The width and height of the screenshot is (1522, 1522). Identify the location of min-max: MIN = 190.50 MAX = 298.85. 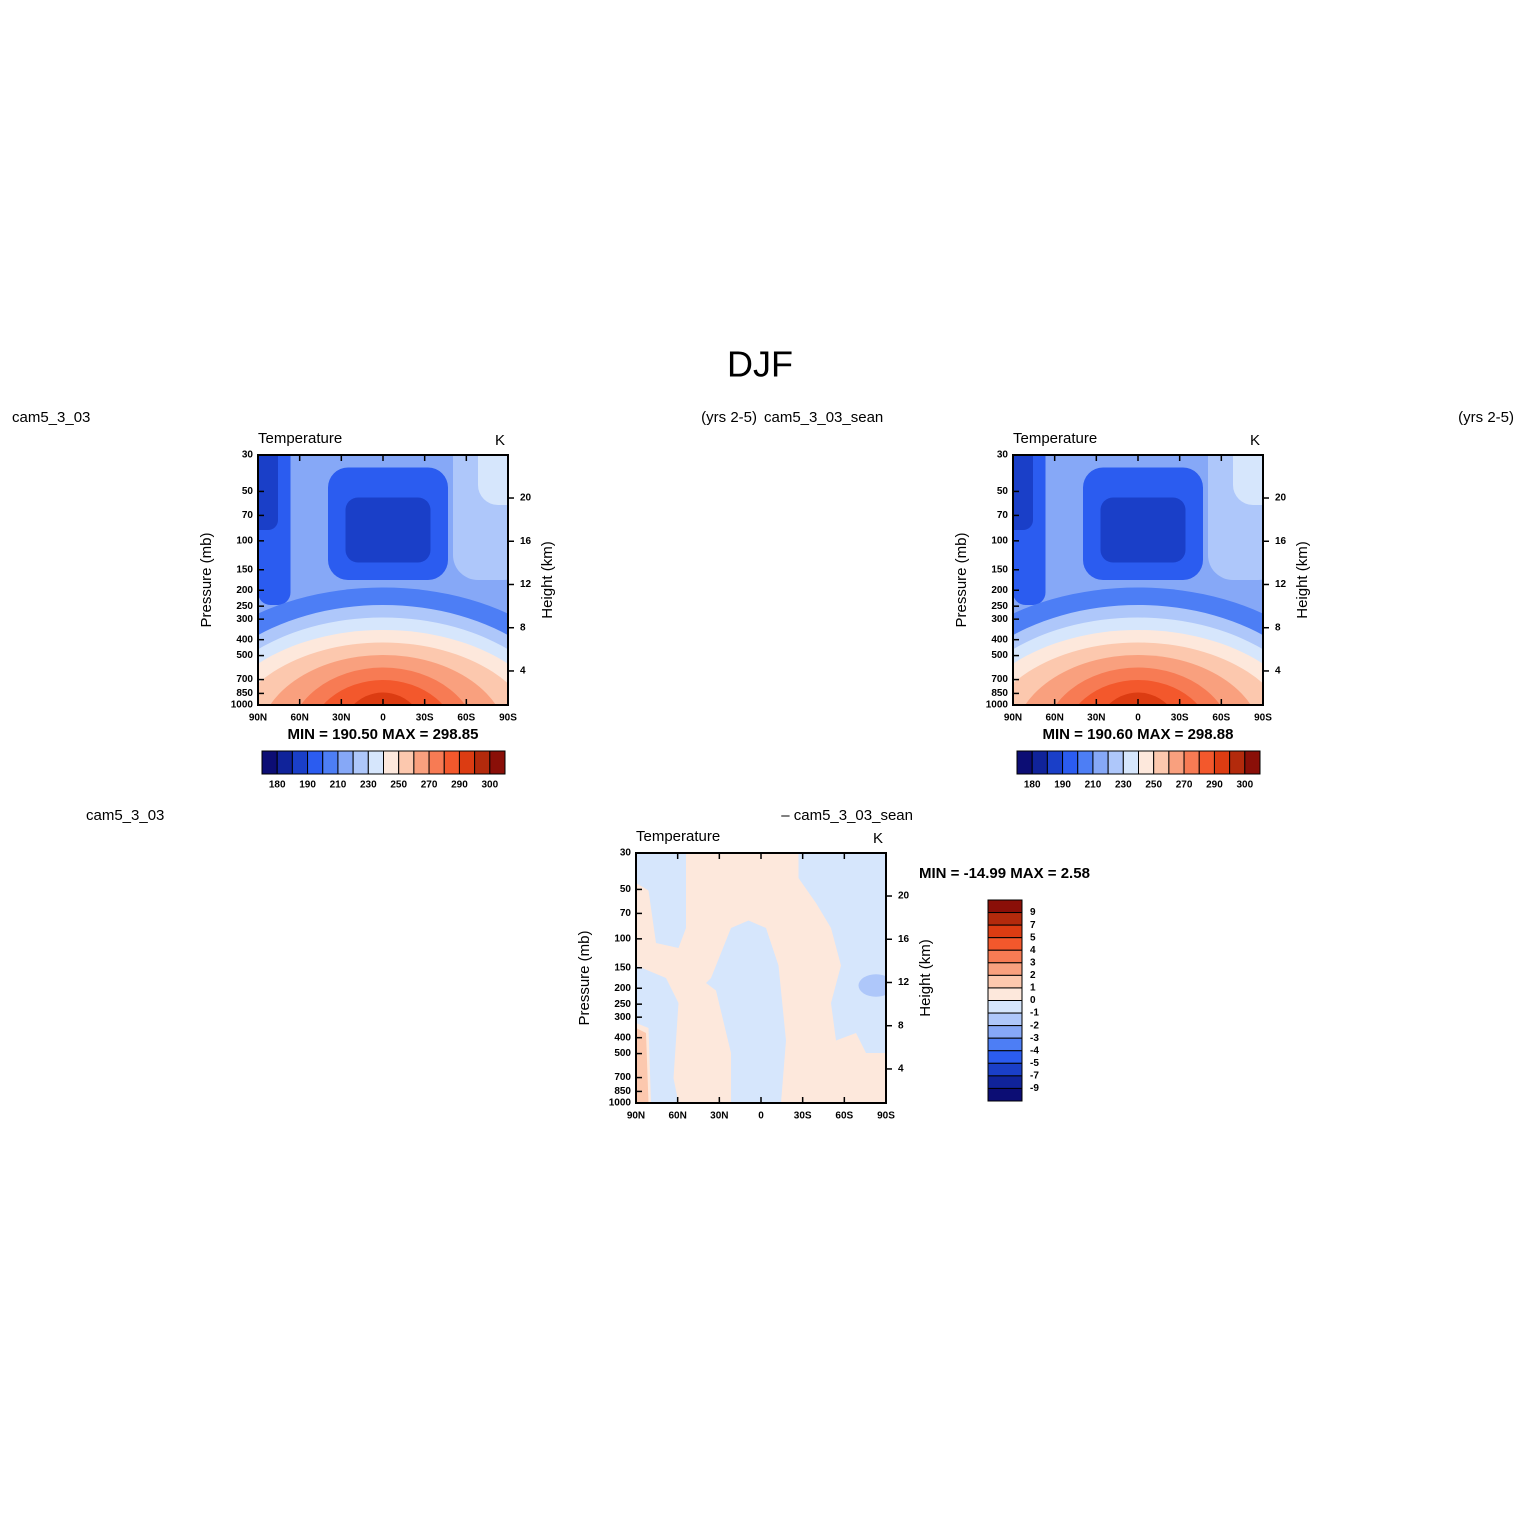
(383, 734).